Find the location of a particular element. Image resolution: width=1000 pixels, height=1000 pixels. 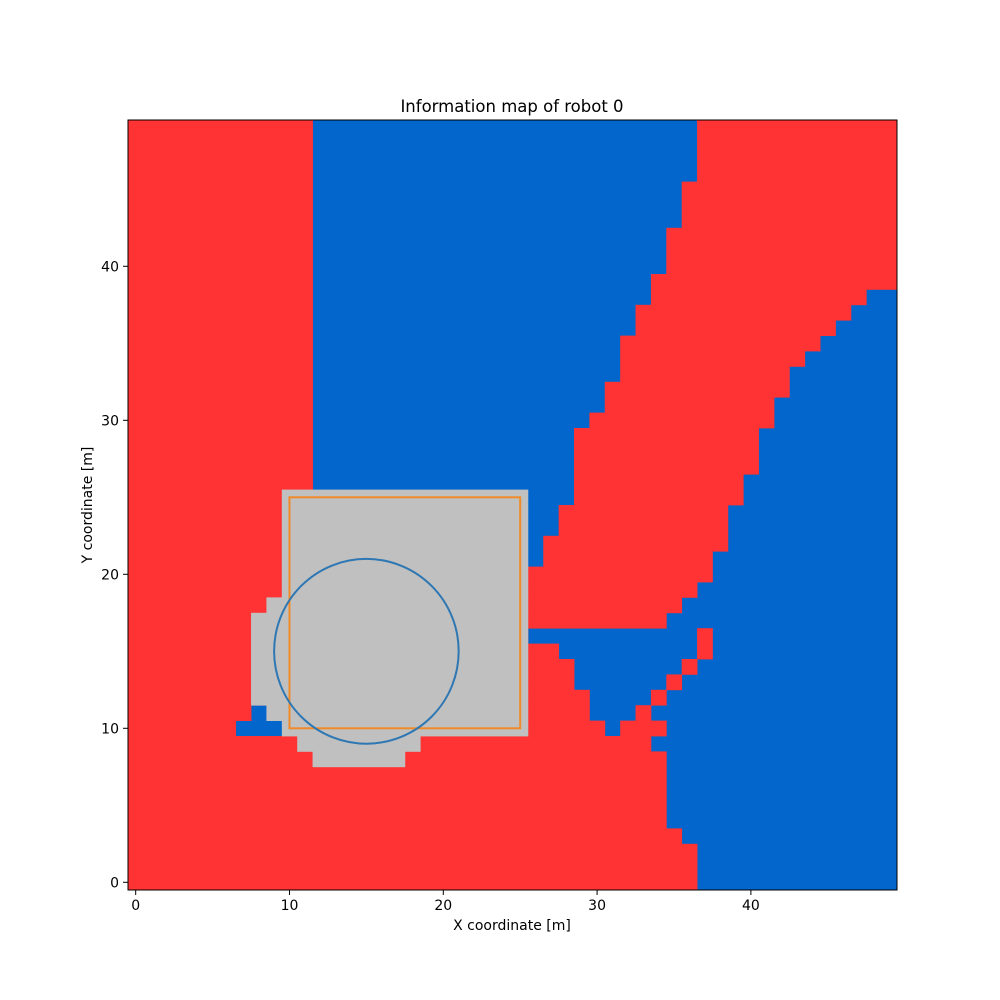

target-rectangle is located at coordinates (405, 613).